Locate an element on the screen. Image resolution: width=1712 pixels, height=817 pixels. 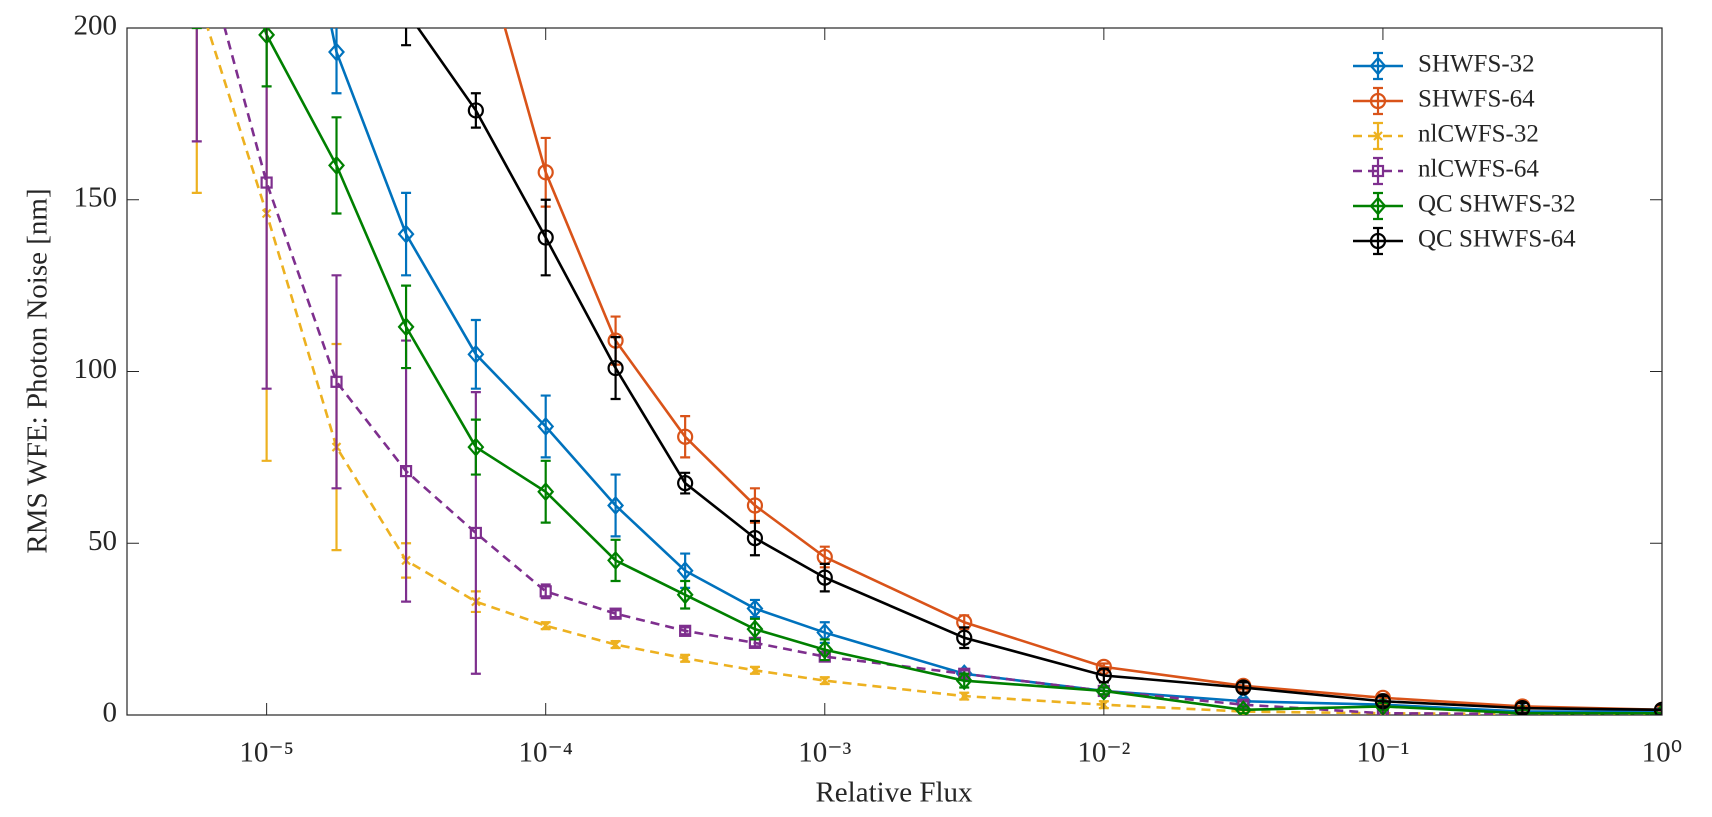
legend-label: nlCWFS-32 is located at coordinates (1478, 134).